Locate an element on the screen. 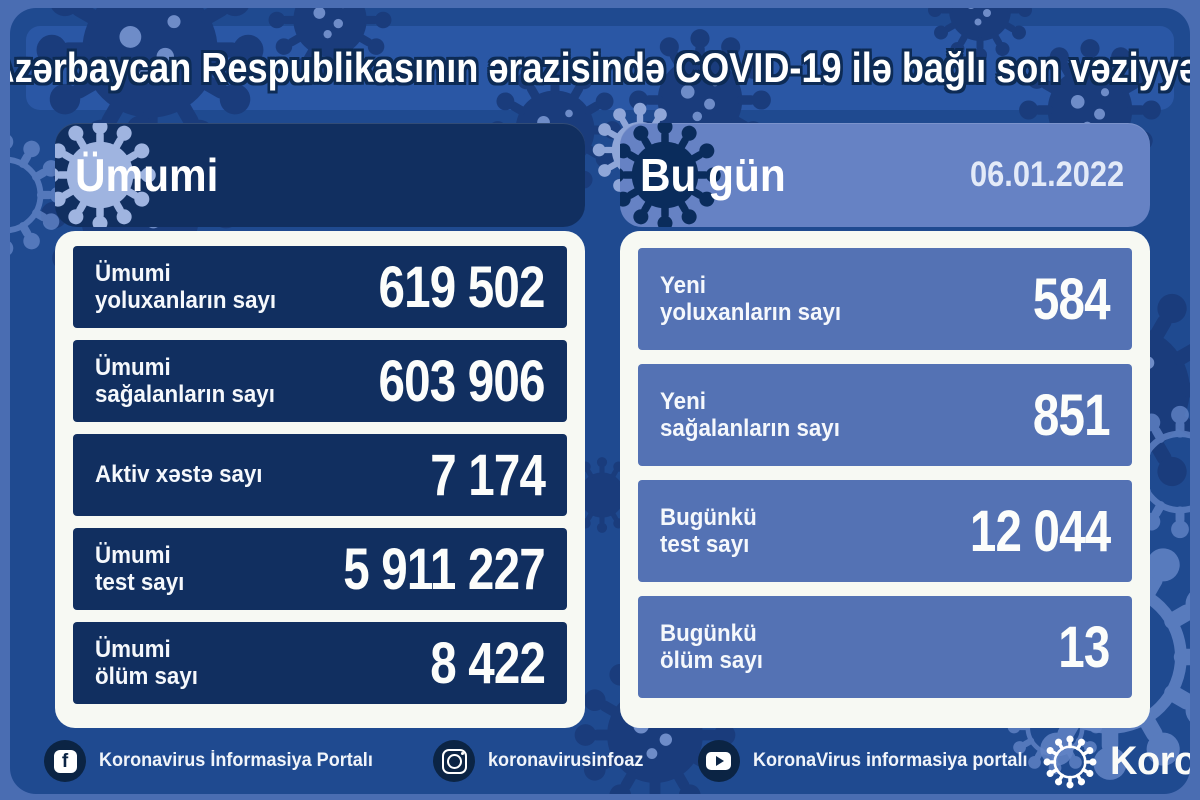 This screenshot has height=800, width=1200. virus-logo-icon is located at coordinates (1070, 762).